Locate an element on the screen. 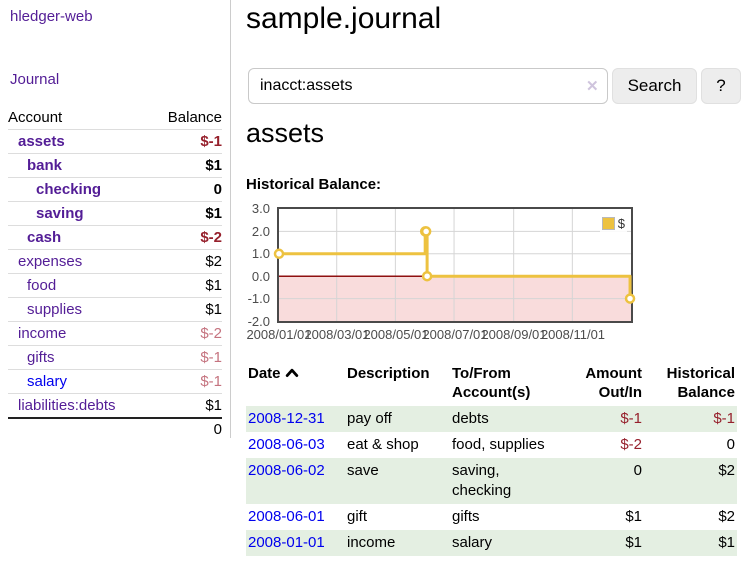 Image resolution: width=742 pixels, height=582 pixels. y-axis-tick: 3.0 is located at coordinates (260, 208).